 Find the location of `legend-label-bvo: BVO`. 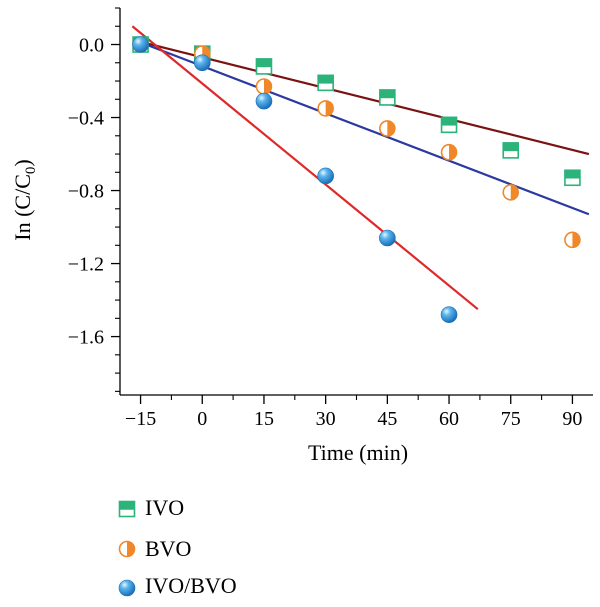

legend-label-bvo: BVO is located at coordinates (168, 548).